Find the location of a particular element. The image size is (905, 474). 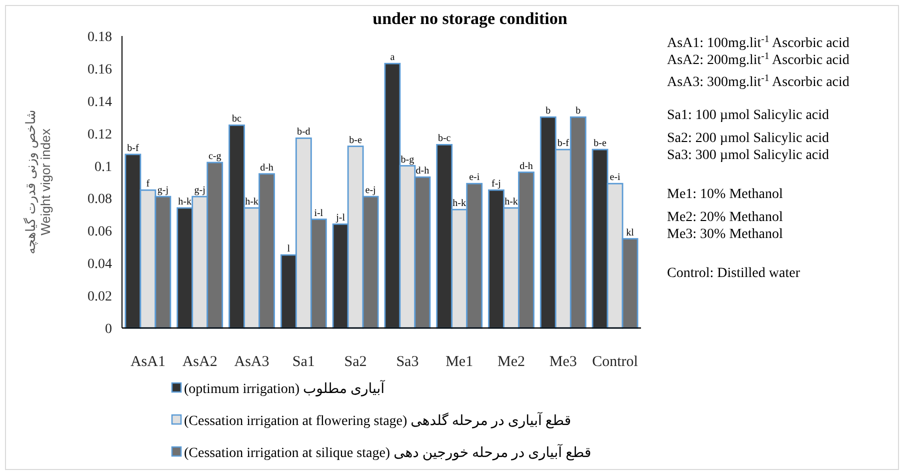

x-tick-label: Me2 is located at coordinates (511, 362).